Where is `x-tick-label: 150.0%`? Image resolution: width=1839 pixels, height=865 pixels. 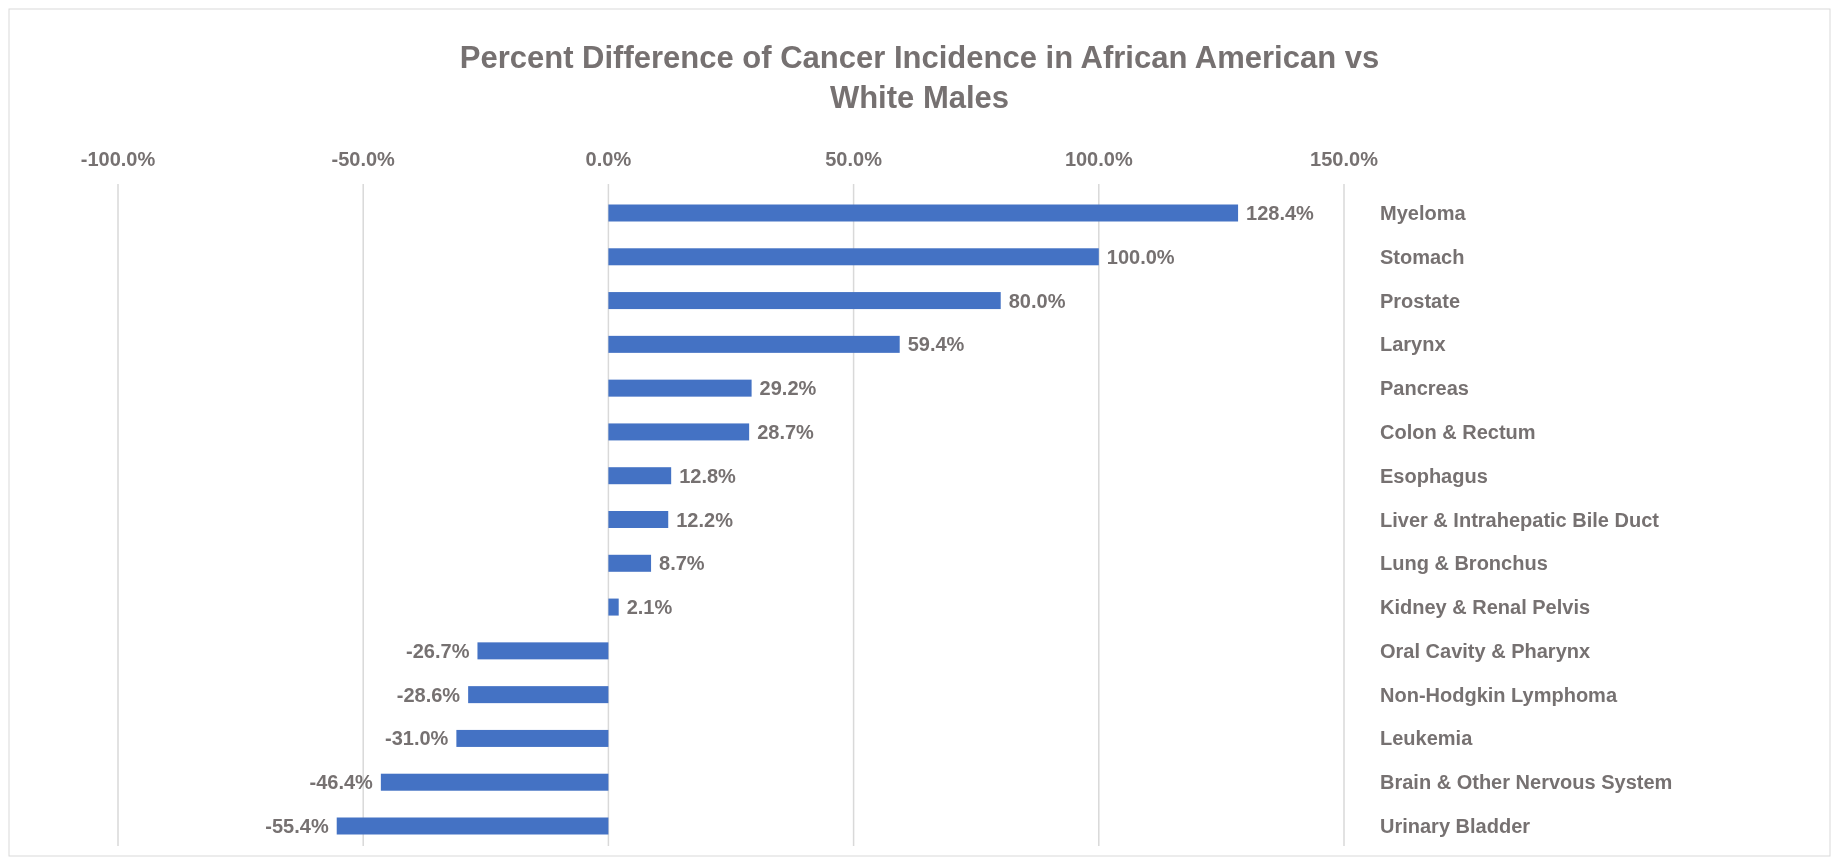
x-tick-label: 150.0% is located at coordinates (1344, 159).